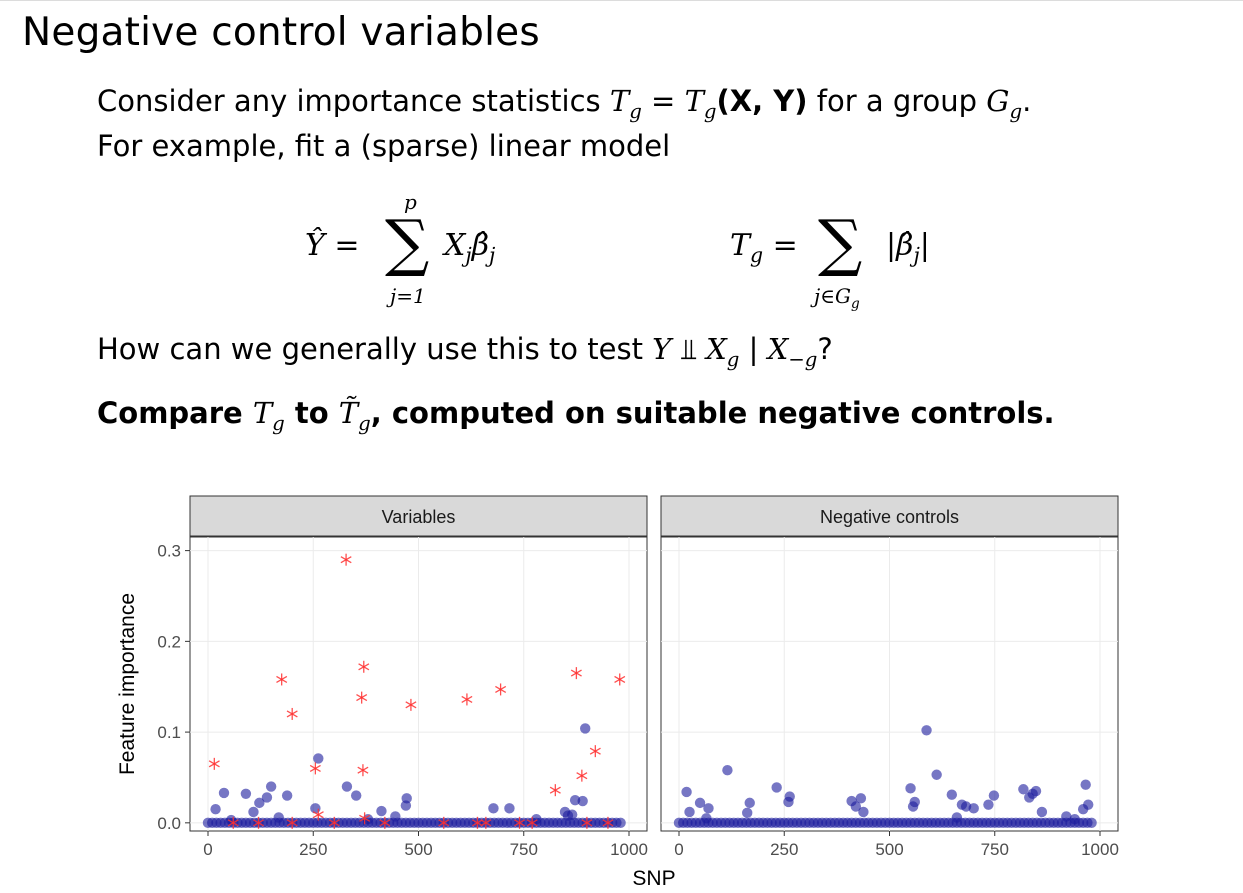 Image resolution: width=1243 pixels, height=893 pixels. Describe the element at coordinates (900, 245) in the screenshot. I see `eq2-abs: |β̂` at that location.